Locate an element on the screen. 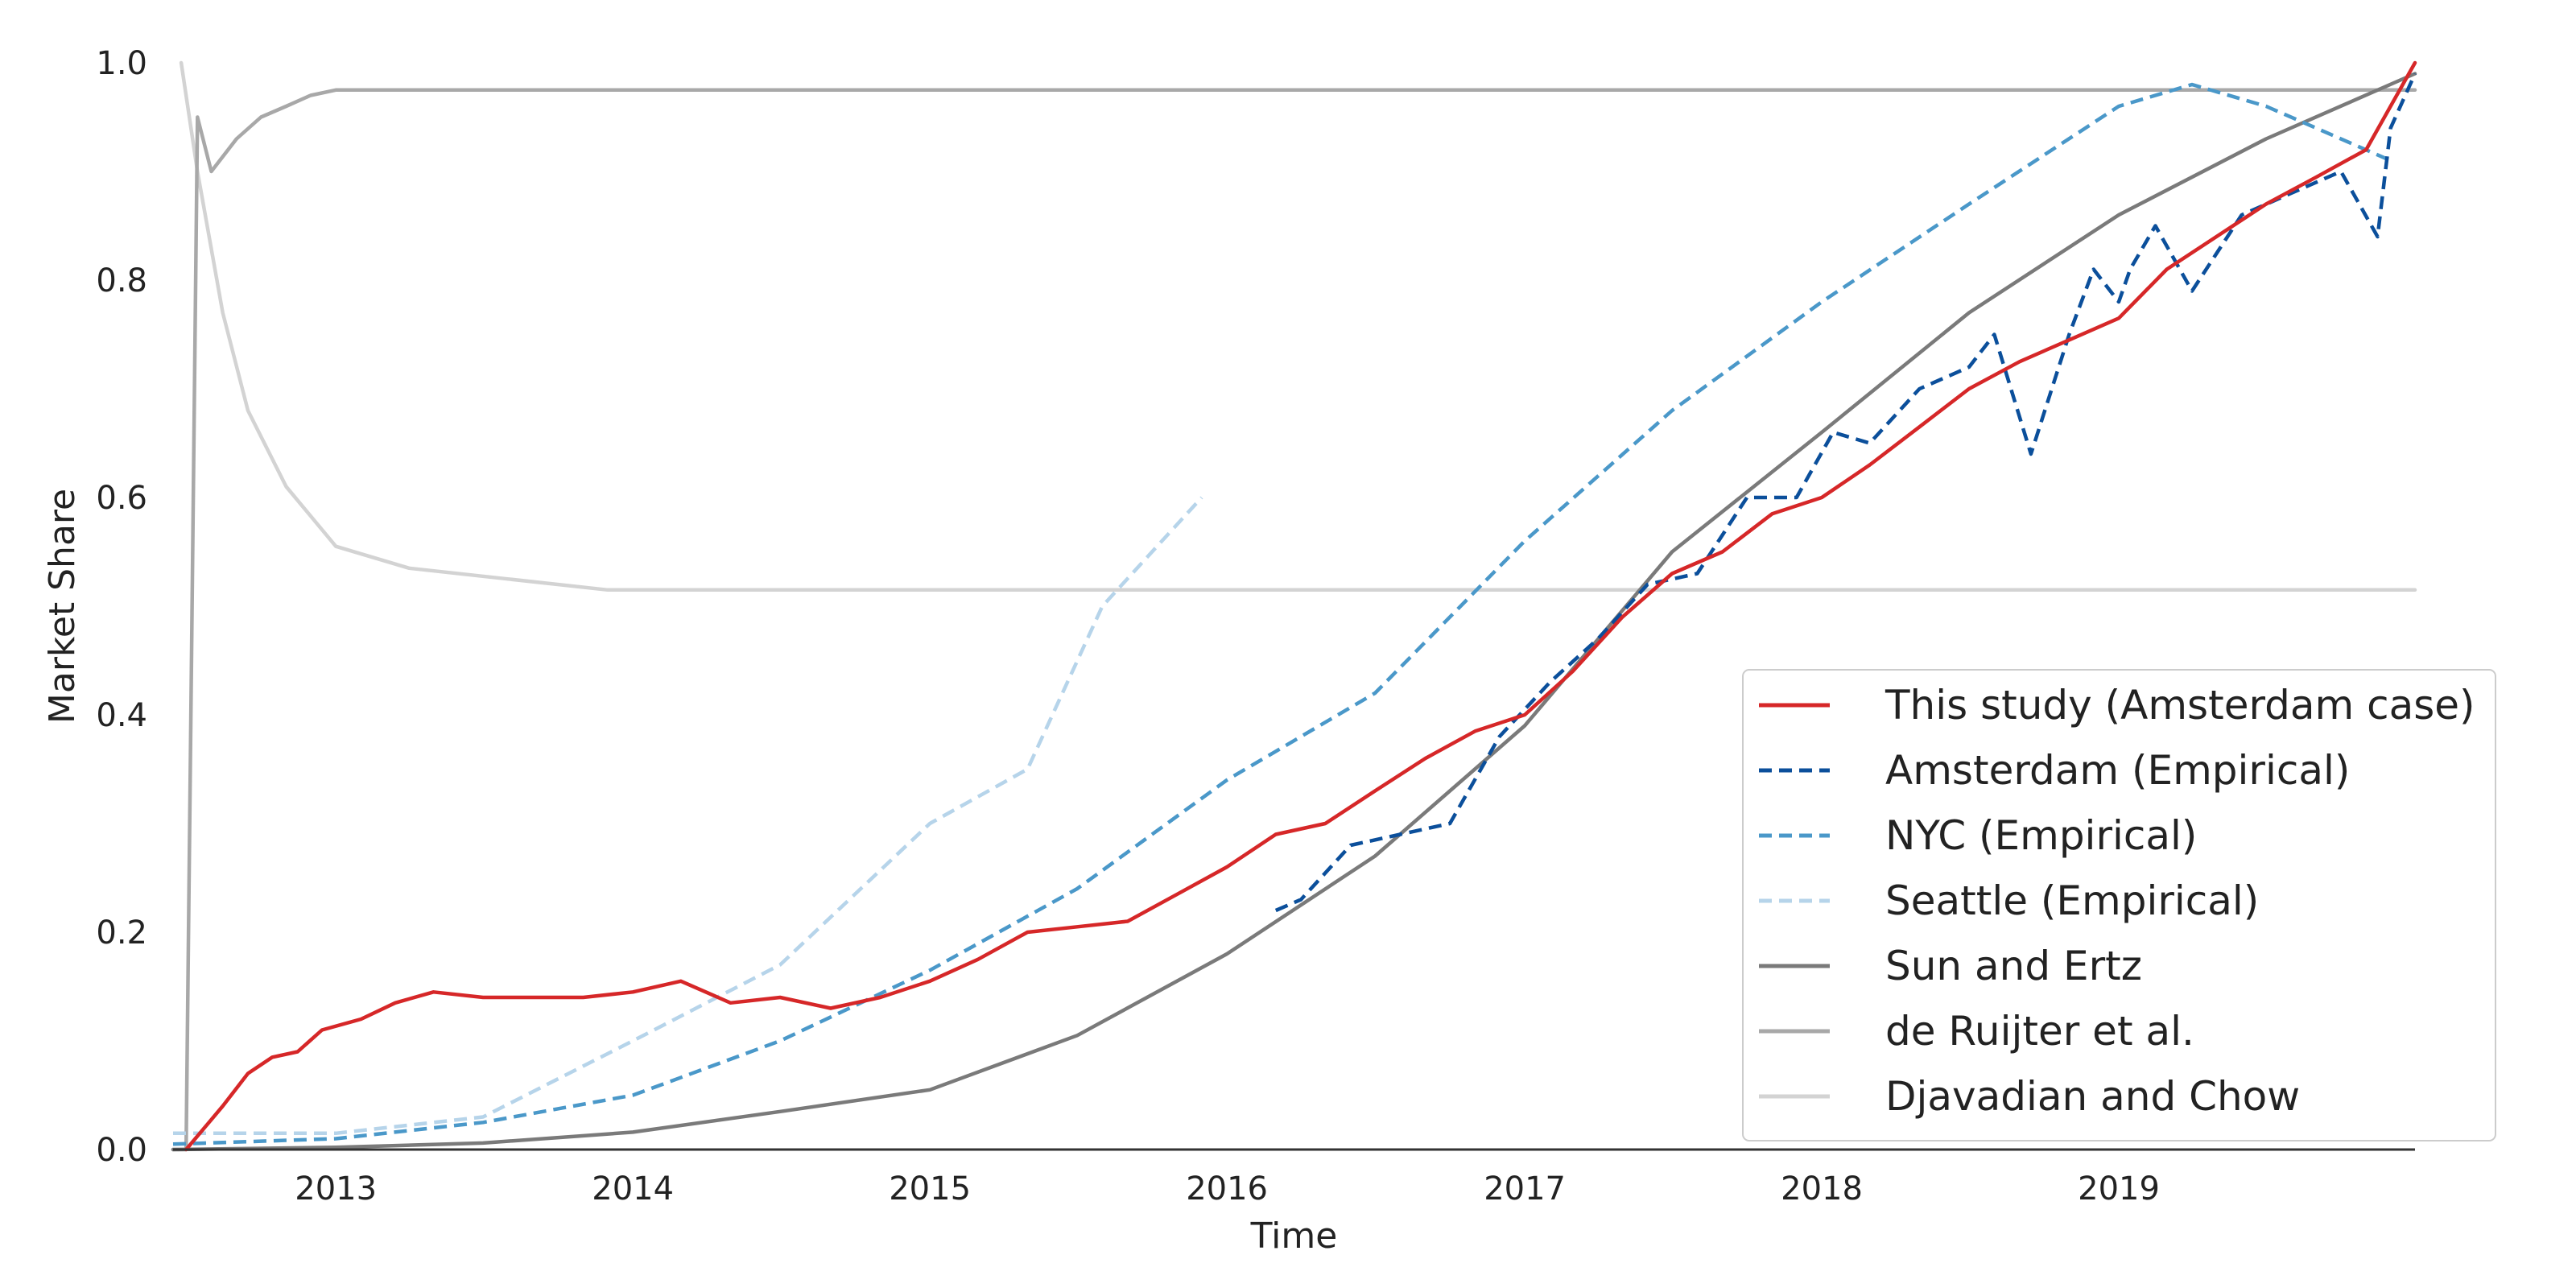 The height and width of the screenshot is (1288, 2576). y-axis-label: Market Share is located at coordinates (62, 606).